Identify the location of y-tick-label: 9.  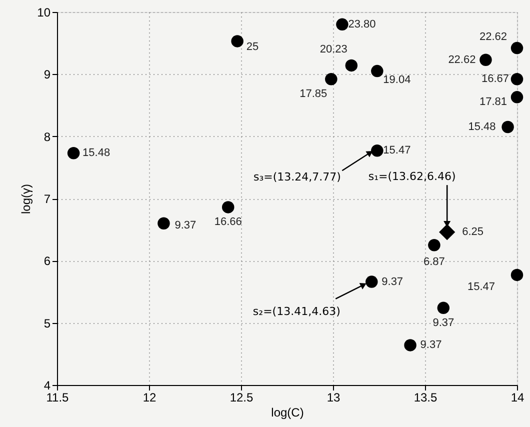
(47, 75).